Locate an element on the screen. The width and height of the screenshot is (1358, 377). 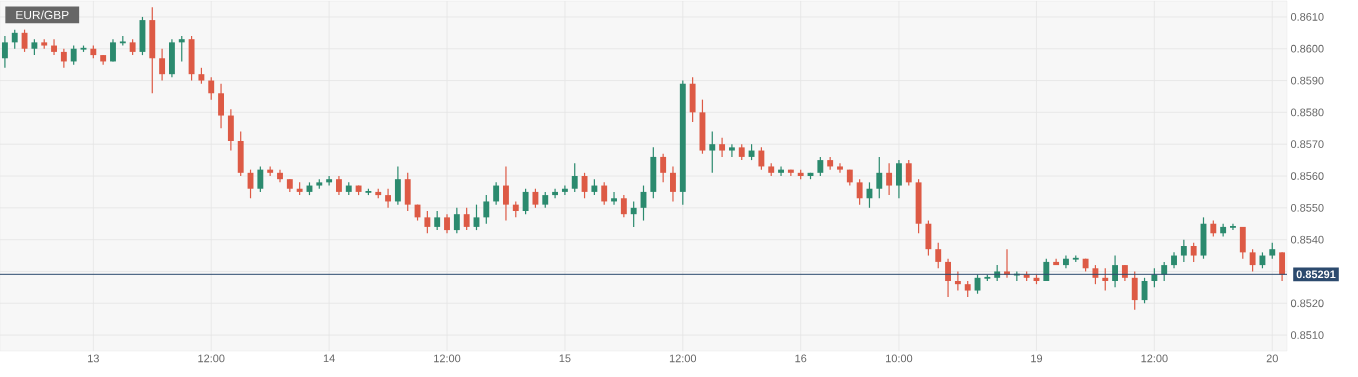
x-tick-label: 20 is located at coordinates (1272, 358).